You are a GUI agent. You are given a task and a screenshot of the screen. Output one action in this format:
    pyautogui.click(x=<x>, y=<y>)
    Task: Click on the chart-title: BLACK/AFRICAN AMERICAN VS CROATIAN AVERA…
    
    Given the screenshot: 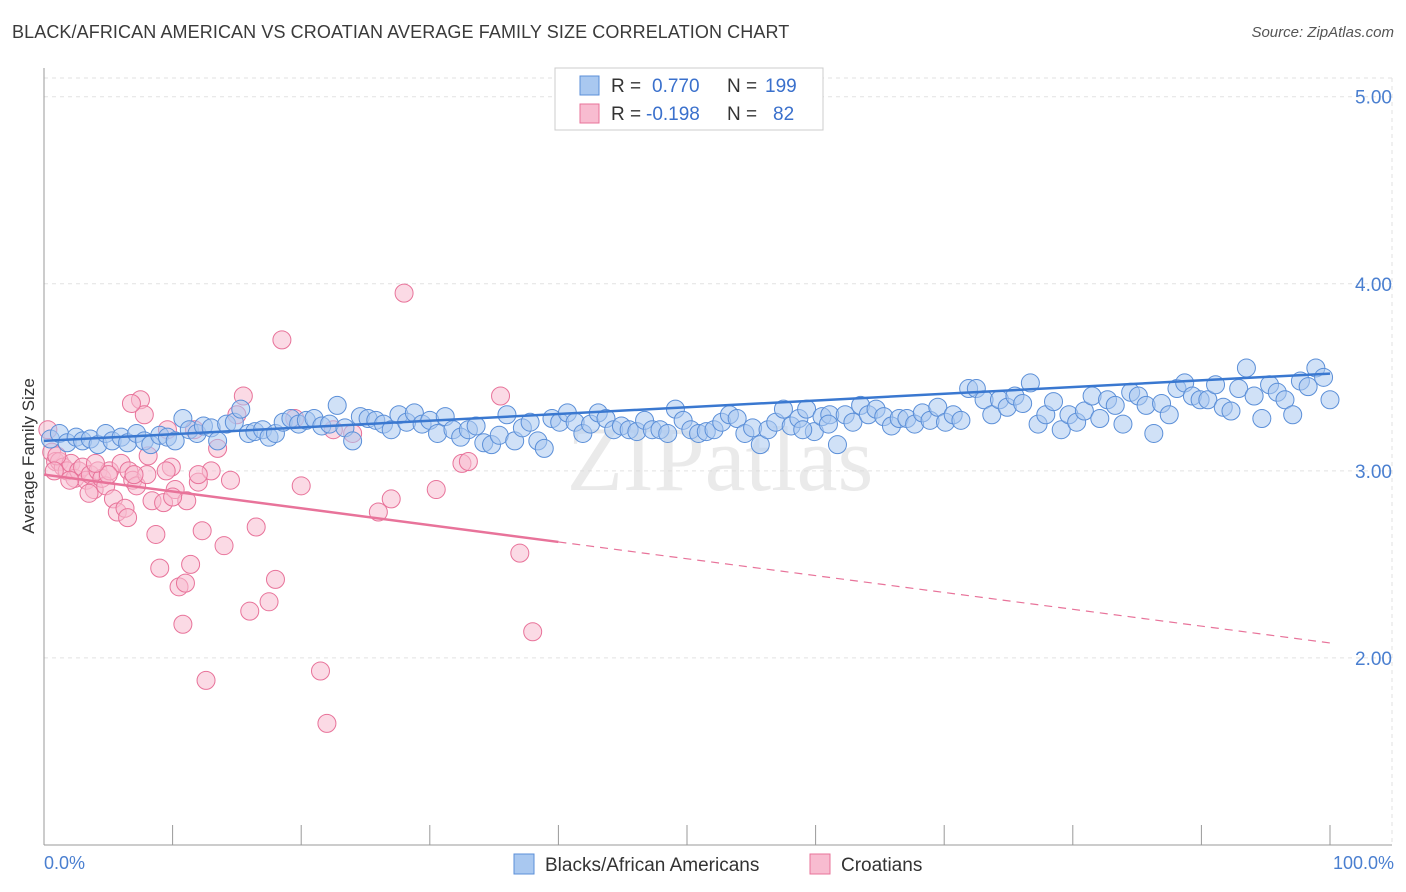 What is the action you would take?
    pyautogui.click(x=401, y=32)
    